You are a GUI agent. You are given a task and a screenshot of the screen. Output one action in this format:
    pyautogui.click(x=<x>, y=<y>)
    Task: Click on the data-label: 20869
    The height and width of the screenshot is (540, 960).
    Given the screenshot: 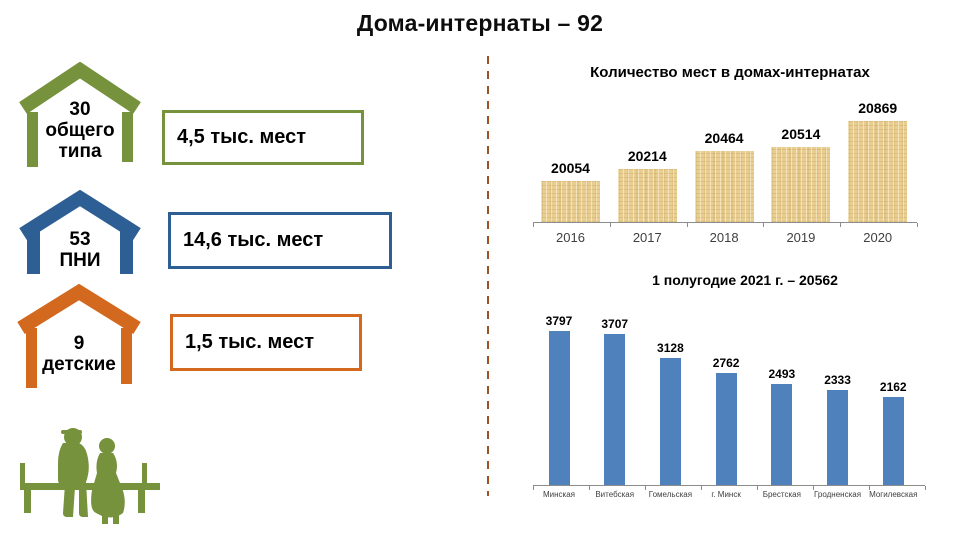 What is the action you would take?
    pyautogui.click(x=878, y=108)
    